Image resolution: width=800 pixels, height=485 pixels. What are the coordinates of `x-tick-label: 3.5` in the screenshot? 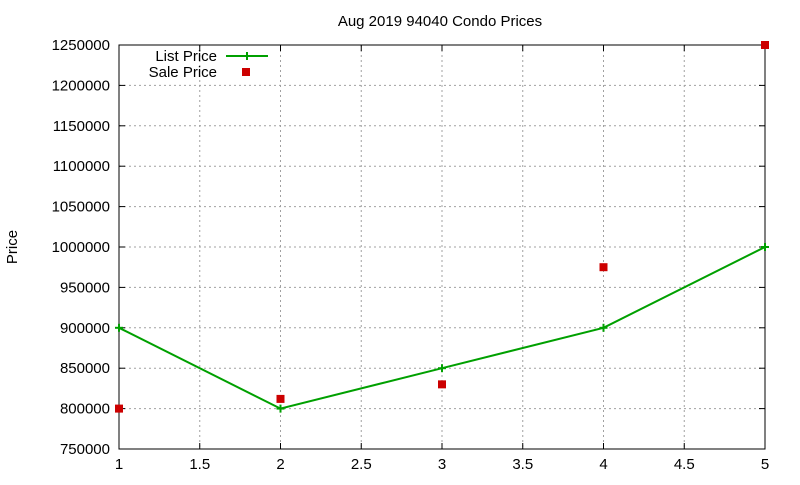 It's located at (522, 464).